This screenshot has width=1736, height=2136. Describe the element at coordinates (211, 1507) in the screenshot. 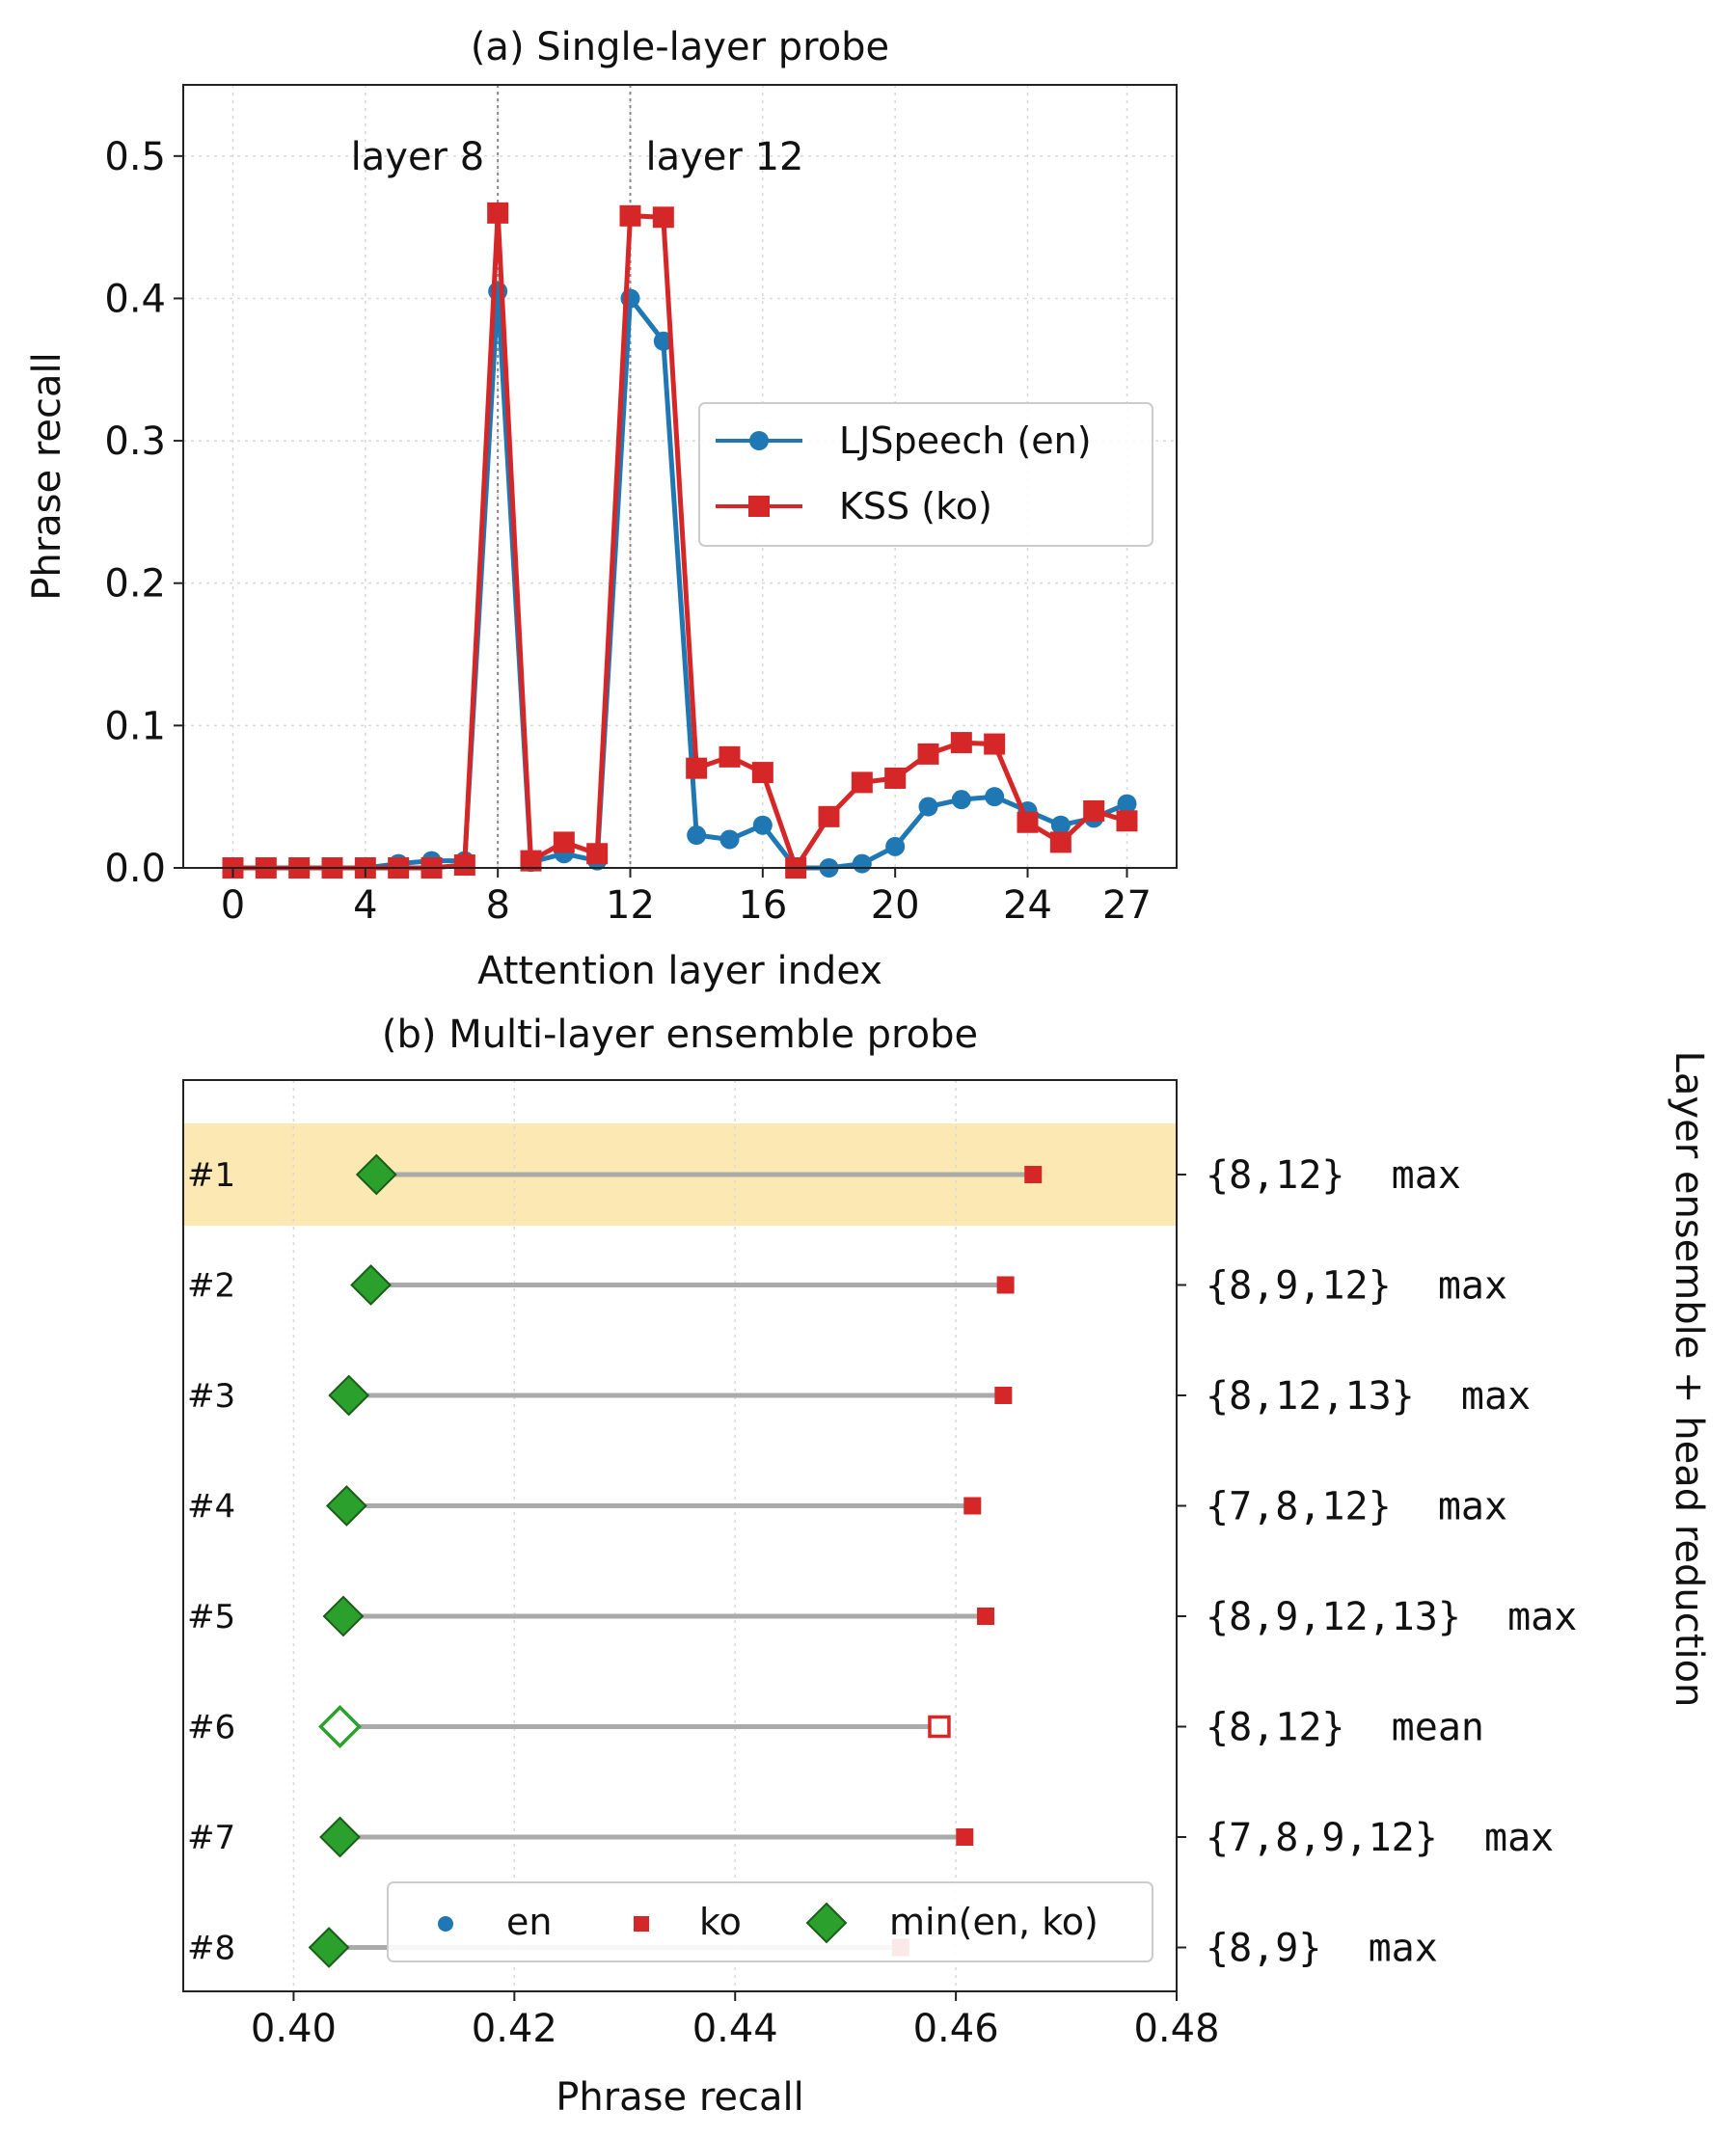

I see `rank-label: #4` at that location.